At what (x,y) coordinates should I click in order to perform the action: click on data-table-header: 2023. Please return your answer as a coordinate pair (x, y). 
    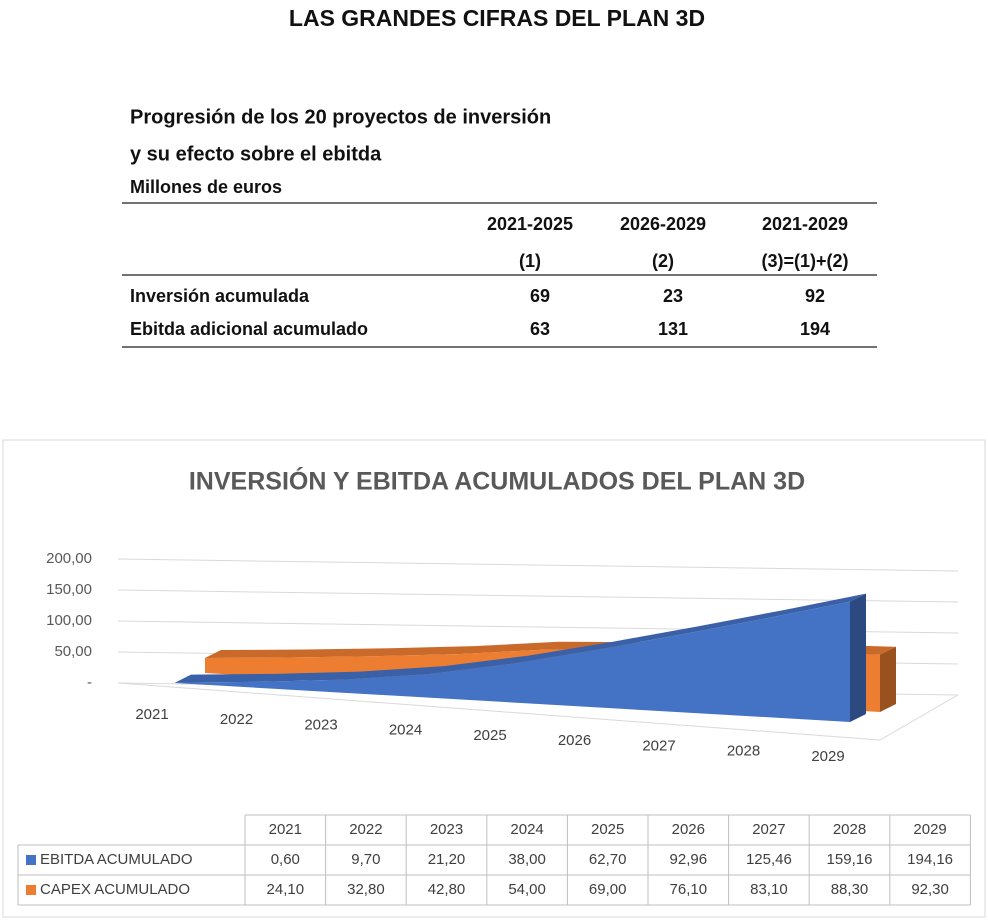
    Looking at the image, I should click on (446, 829).